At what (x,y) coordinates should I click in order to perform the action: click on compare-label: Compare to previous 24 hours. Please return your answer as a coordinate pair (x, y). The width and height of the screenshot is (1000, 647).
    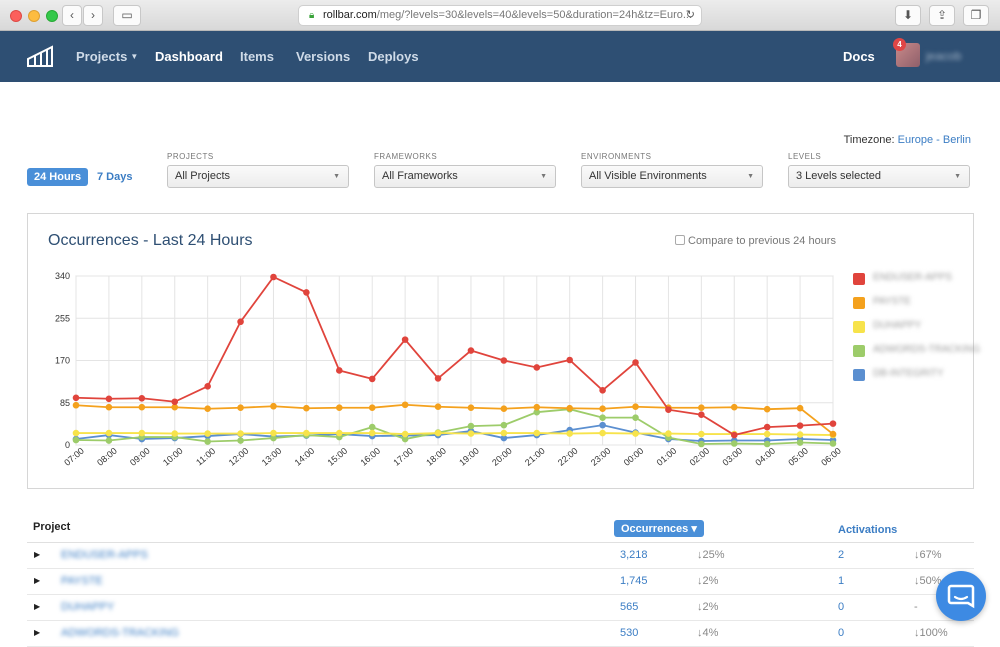
    Looking at the image, I should click on (762, 241).